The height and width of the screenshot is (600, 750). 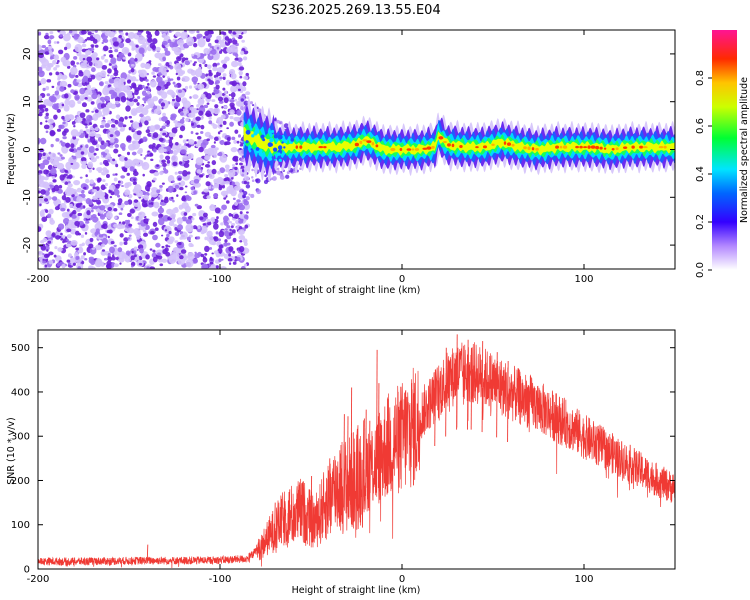 I want to click on y-tick-label: 0, so click(x=27, y=149).